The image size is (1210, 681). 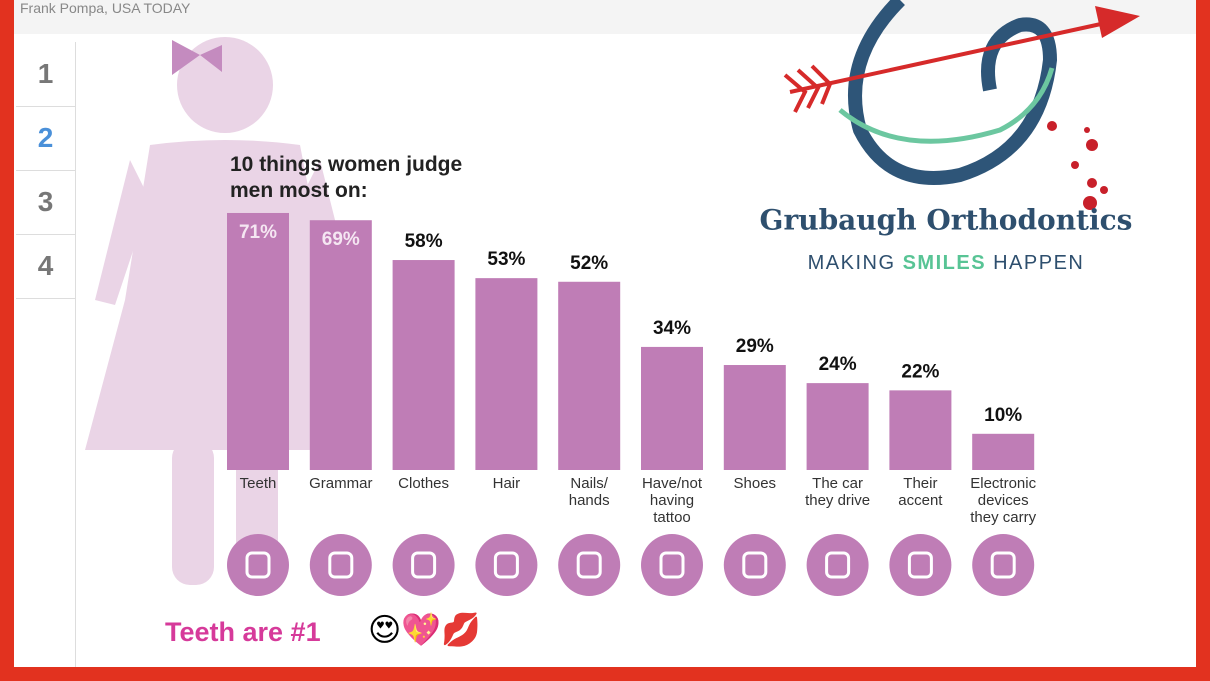 I want to click on category-label: Grammar, so click(x=341, y=483).